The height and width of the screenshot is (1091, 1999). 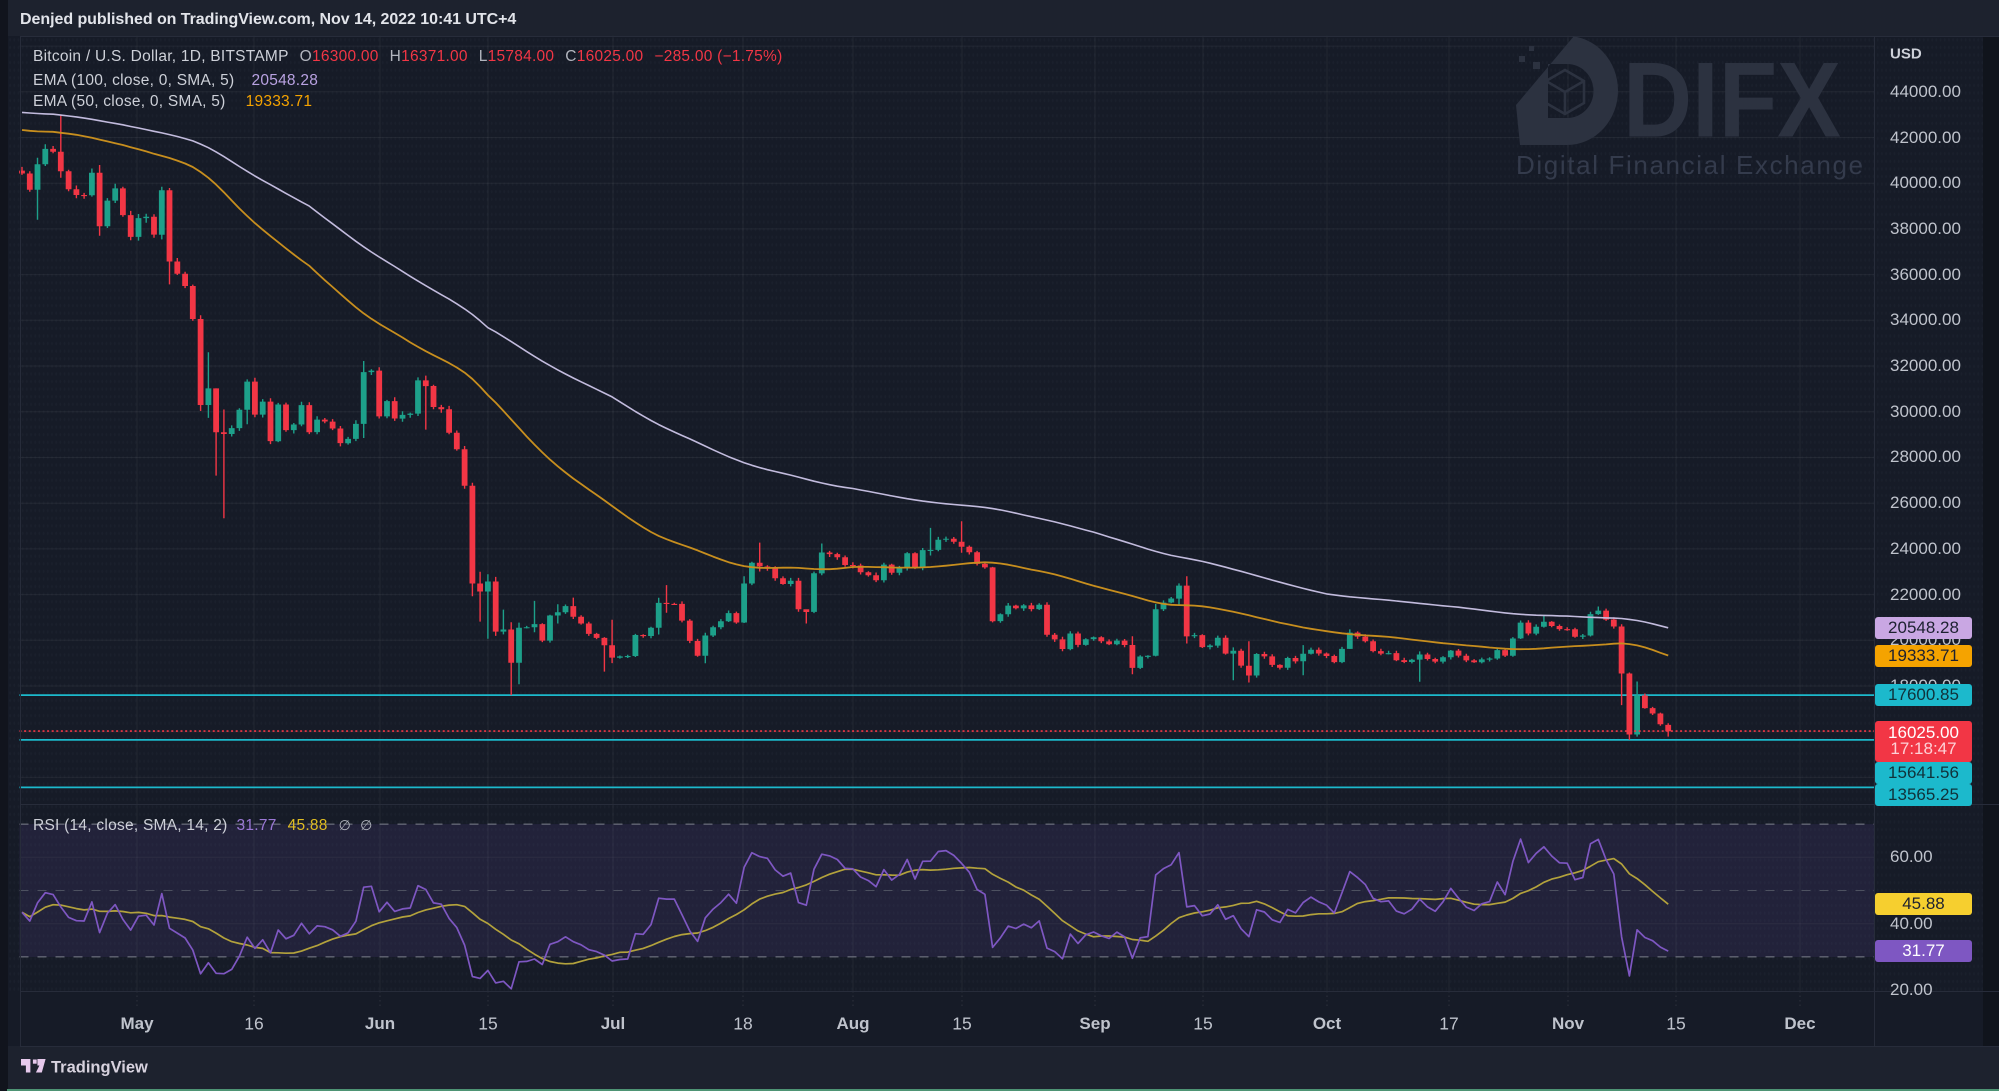 What do you see at coordinates (1732, 100) in the screenshot?
I see `svg-text: DIFX` at bounding box center [1732, 100].